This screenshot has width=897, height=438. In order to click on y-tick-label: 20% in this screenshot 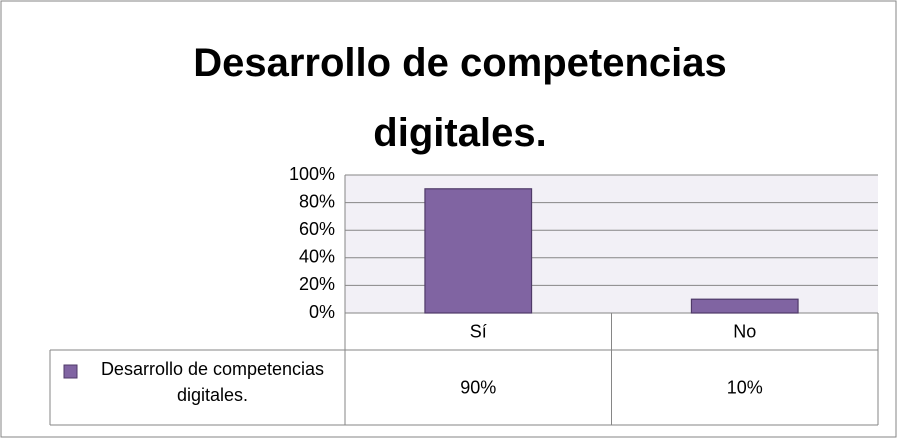, I will do `click(317, 284)`.